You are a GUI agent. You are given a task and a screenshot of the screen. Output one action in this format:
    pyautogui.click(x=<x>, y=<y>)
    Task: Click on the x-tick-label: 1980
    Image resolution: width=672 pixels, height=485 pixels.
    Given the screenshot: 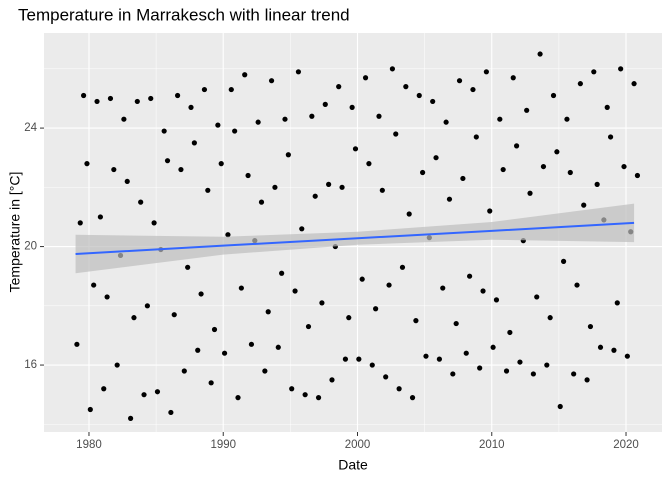 What is the action you would take?
    pyautogui.click(x=89, y=445)
    